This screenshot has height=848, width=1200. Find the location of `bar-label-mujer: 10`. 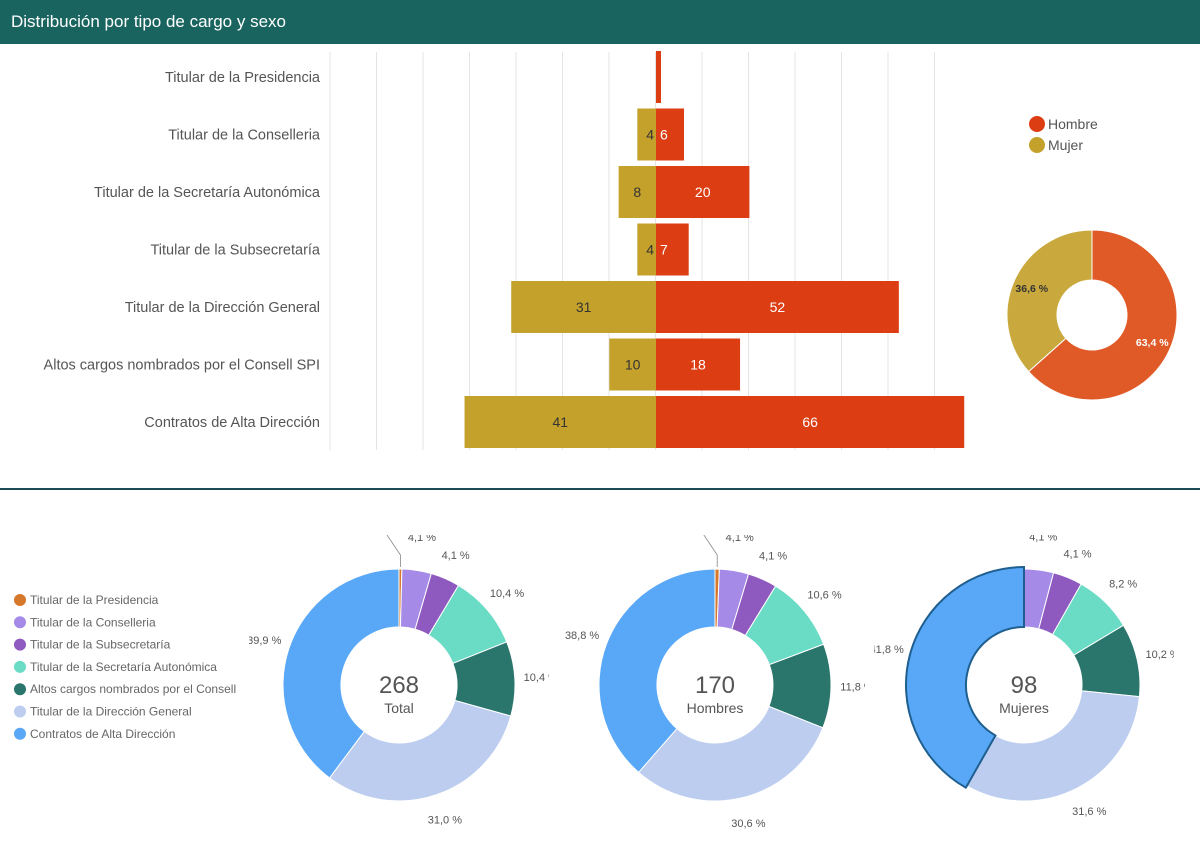

bar-label-mujer: 10 is located at coordinates (633, 365).